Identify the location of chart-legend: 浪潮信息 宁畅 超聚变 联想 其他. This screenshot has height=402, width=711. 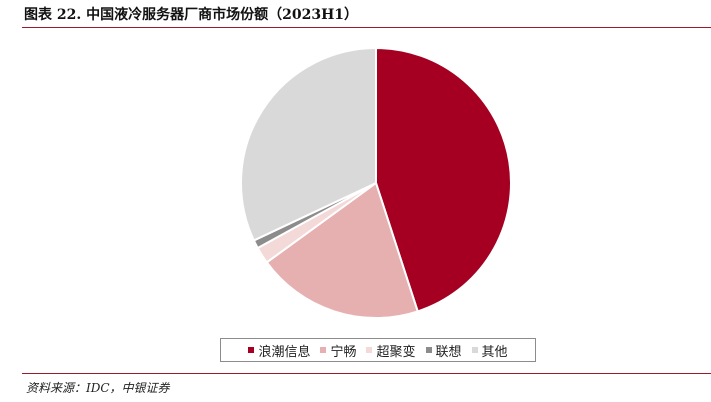
(378, 350).